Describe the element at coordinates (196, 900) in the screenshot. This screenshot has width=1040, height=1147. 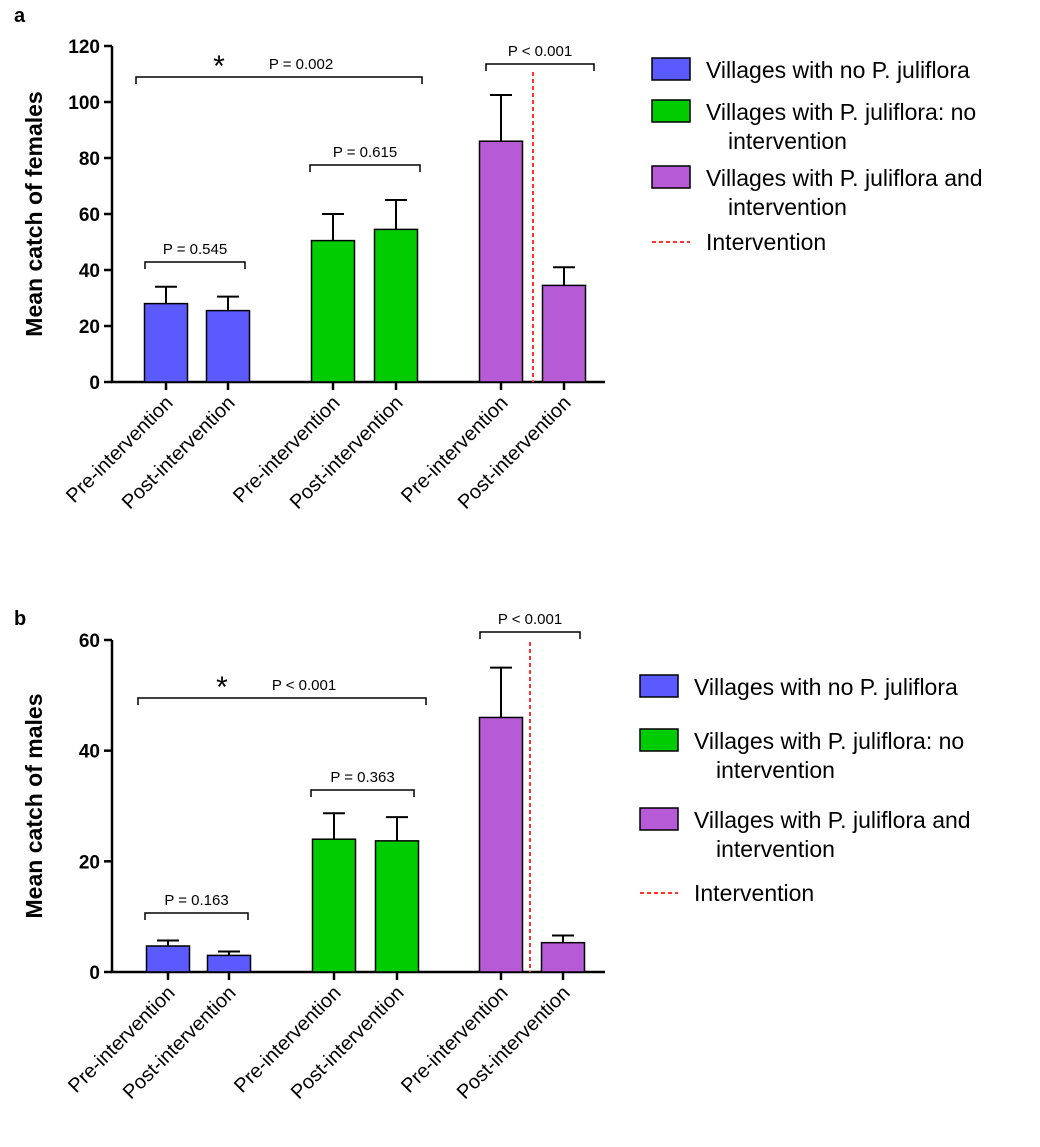
I see `p-value: P = 0.163` at that location.